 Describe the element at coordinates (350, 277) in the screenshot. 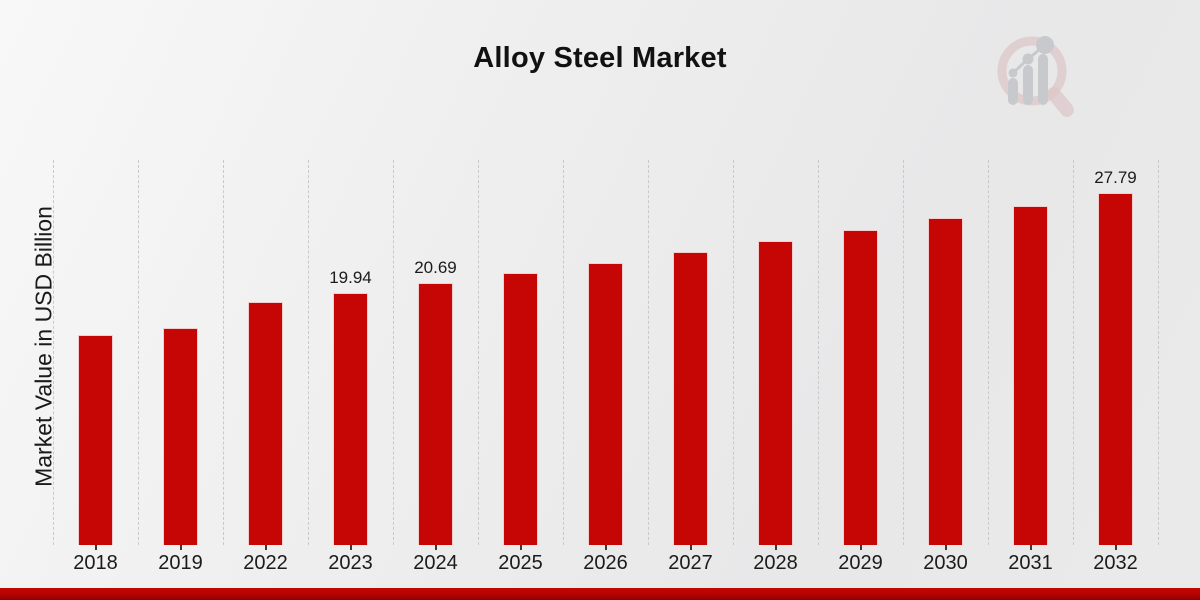

I see `value-label-2023: 19.94` at that location.